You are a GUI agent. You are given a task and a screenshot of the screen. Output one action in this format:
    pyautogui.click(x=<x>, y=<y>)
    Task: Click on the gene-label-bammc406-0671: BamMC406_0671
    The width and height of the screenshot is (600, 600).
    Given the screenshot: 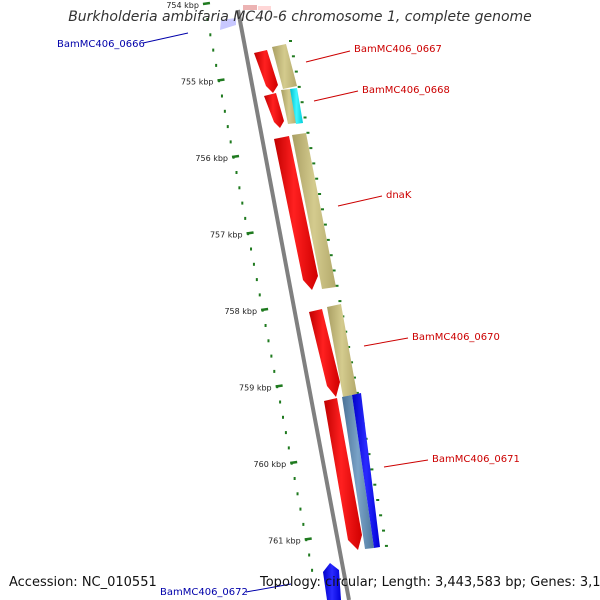 What is the action you would take?
    pyautogui.click(x=476, y=459)
    